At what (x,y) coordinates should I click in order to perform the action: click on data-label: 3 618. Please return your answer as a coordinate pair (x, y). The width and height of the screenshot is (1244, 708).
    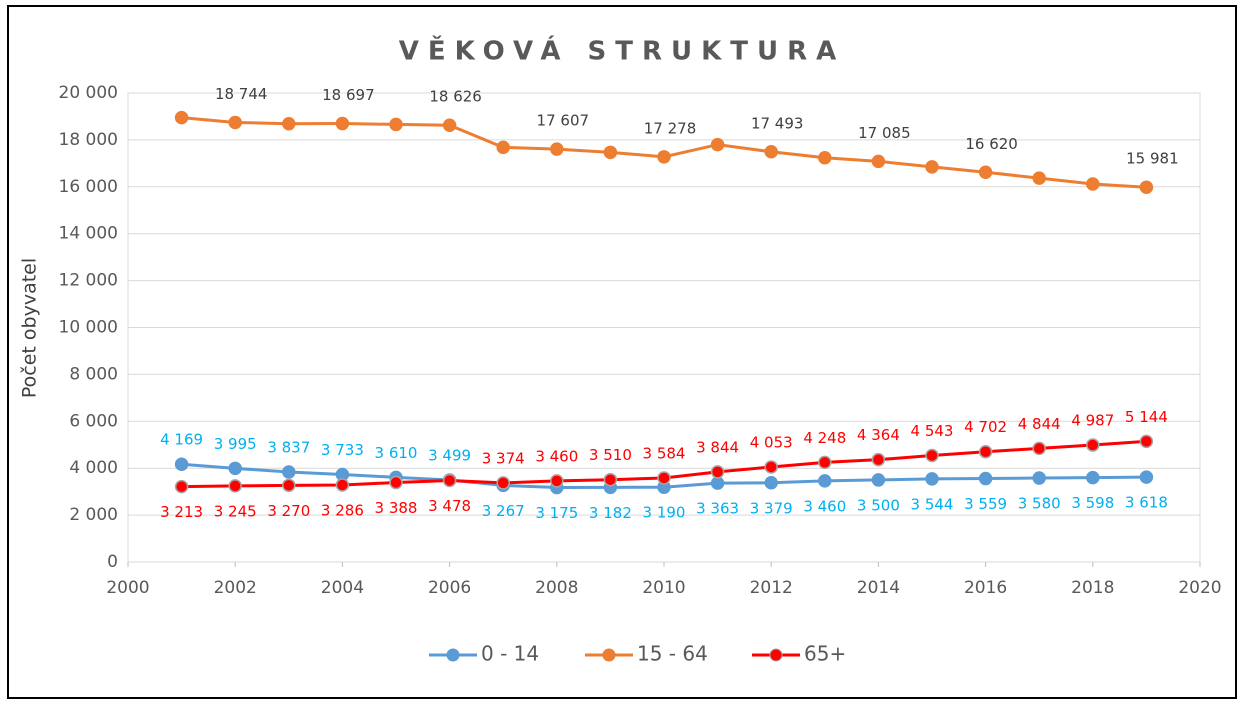
    Looking at the image, I should click on (1146, 503).